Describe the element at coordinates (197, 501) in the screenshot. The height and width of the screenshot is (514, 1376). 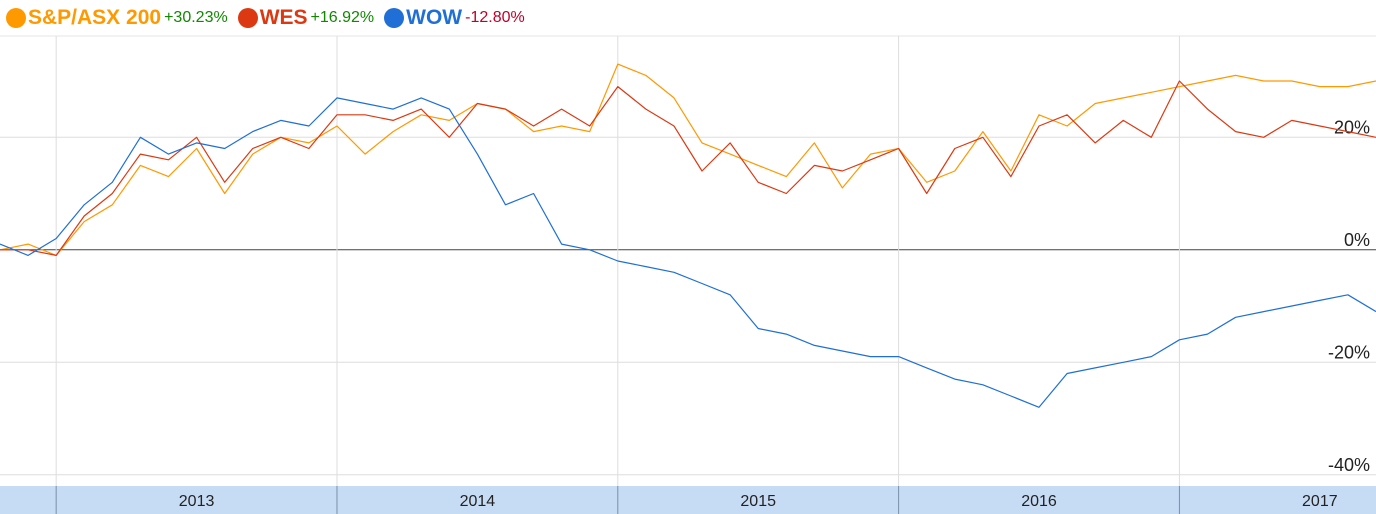
I see `x-tick-label: 2013` at that location.